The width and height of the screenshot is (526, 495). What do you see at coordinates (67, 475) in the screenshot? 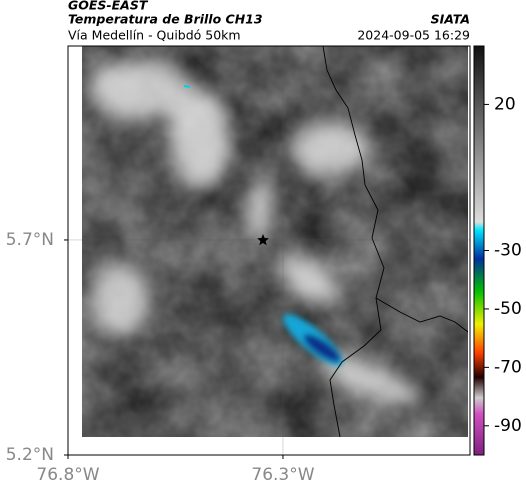
I see `x-tick-label: 76.8°W` at bounding box center [67, 475].